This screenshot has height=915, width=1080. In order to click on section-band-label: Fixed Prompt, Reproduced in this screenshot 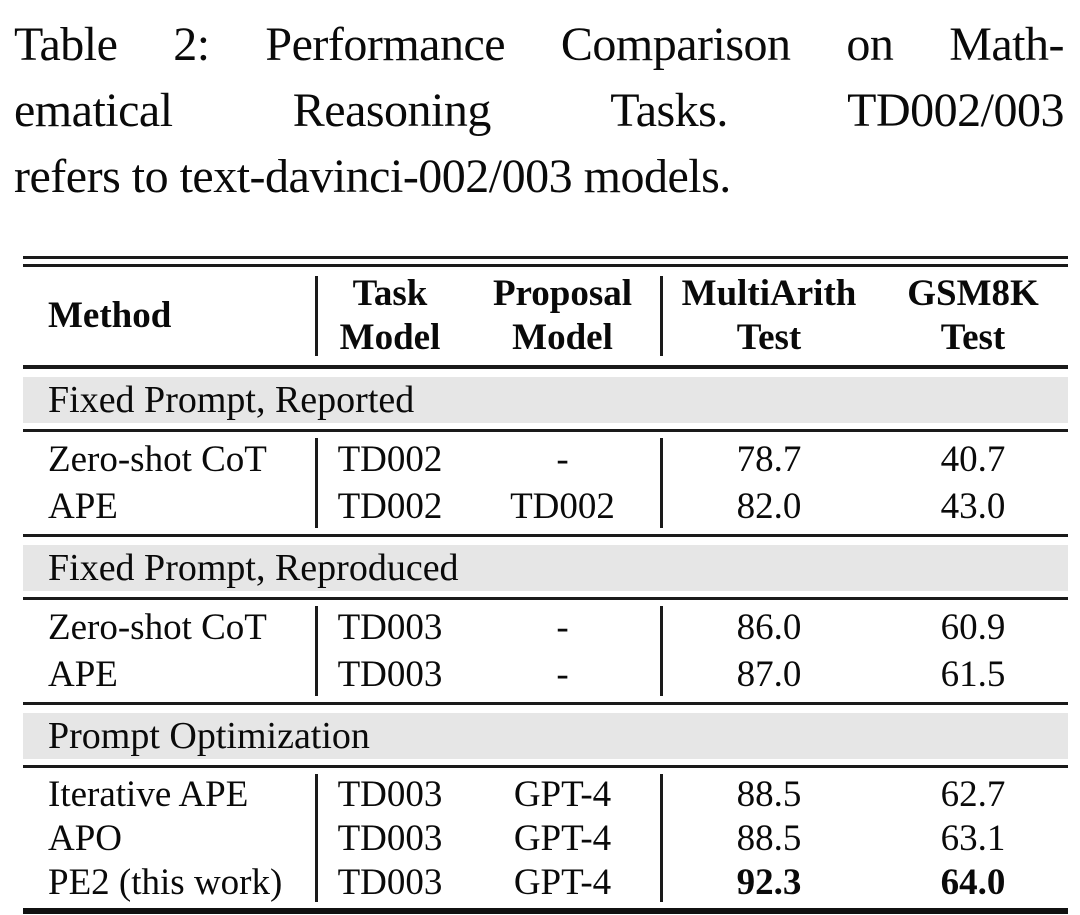, I will do `click(253, 568)`.